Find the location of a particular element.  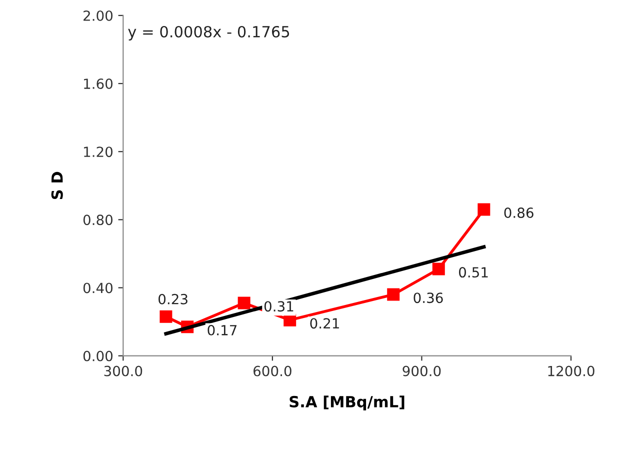

data-label: 0.36 is located at coordinates (428, 298).